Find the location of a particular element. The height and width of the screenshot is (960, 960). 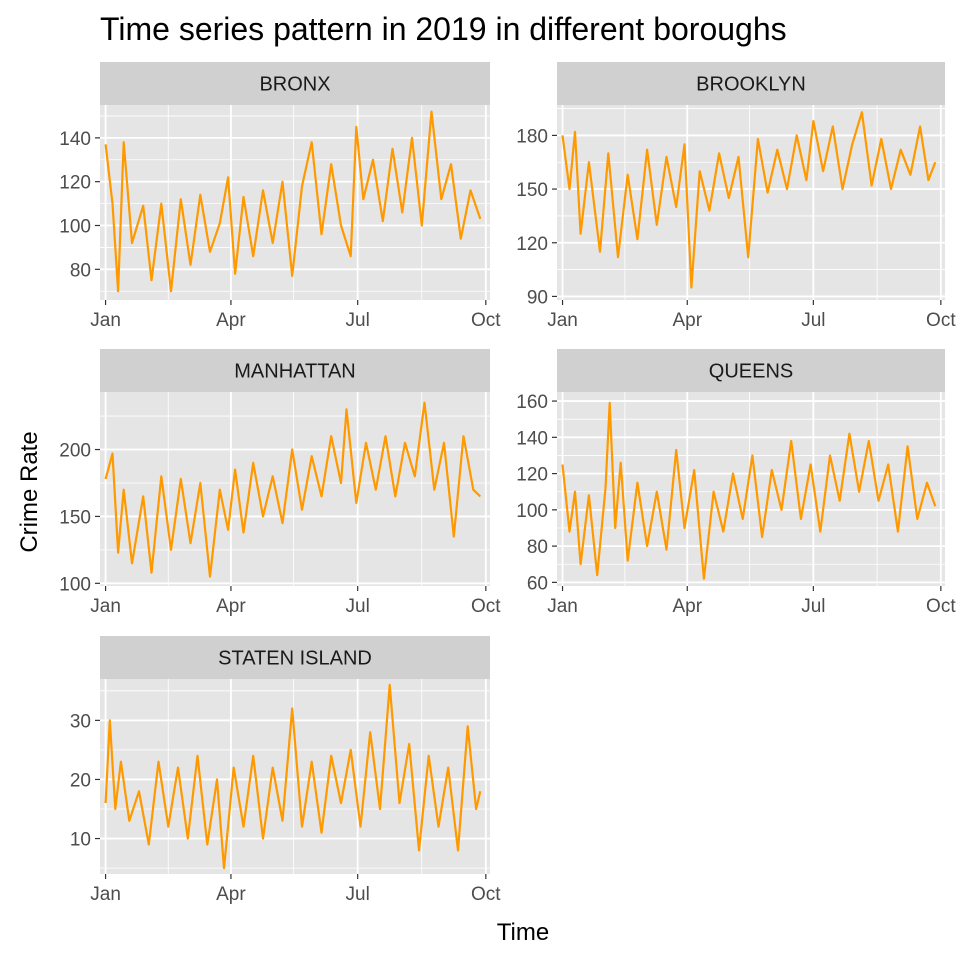

panel-manhattan: MANHATTAN 100 150 200 Jan Apr Jul Oct is located at coordinates (280, 483).